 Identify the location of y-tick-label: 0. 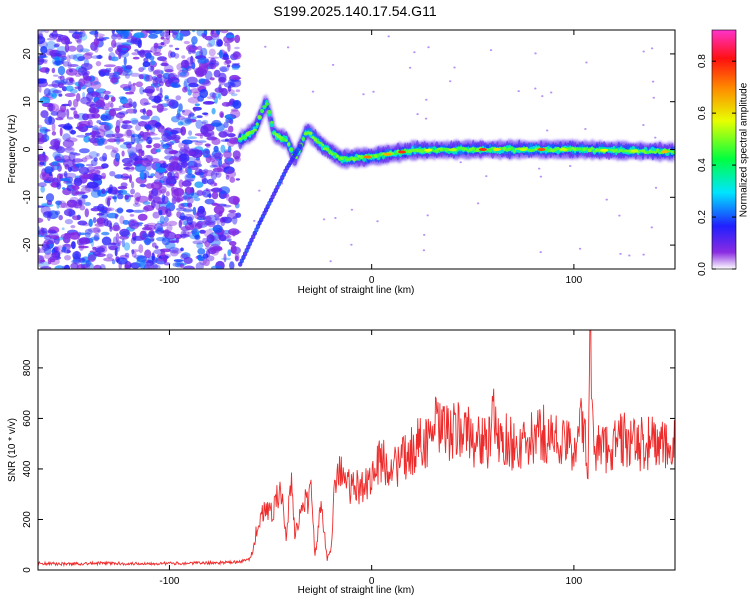
(27, 570).